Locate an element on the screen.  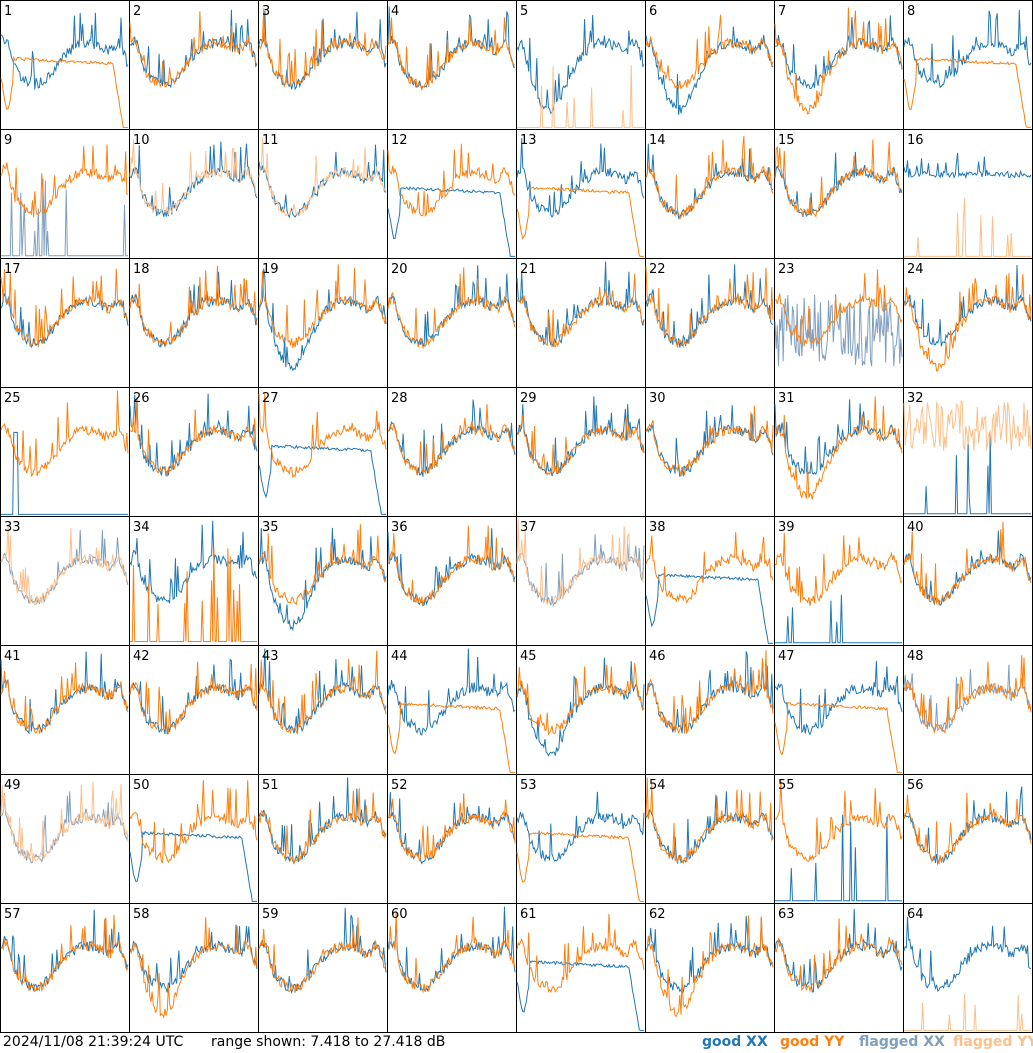
tile-4: 4 is located at coordinates (452, 65).